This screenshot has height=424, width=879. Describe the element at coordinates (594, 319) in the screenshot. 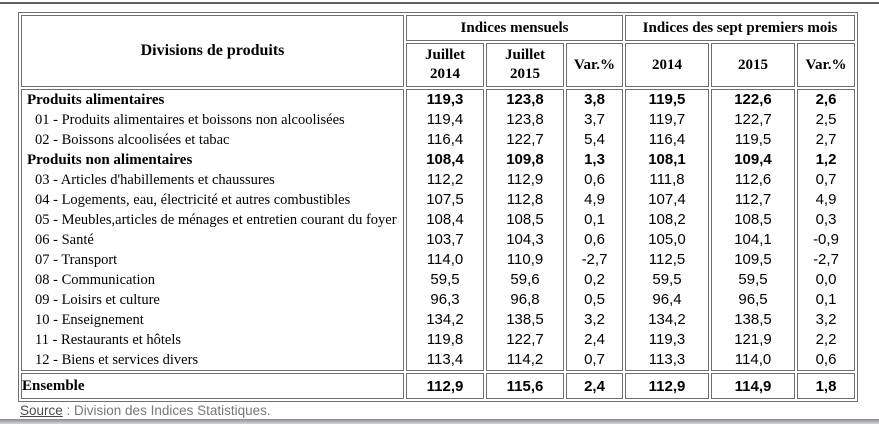

I see `cell-value: 3,2` at that location.